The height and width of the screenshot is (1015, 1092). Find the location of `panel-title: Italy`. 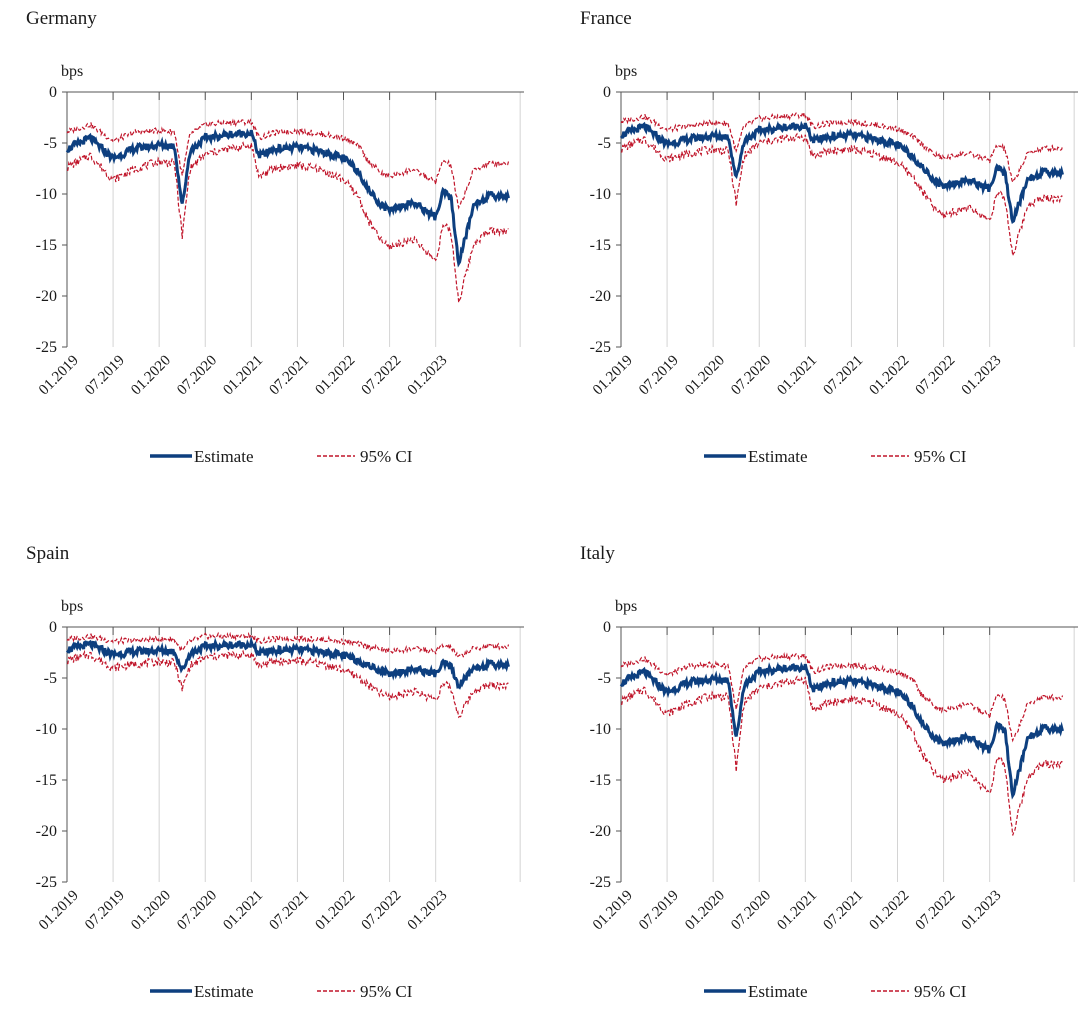

panel-title: Italy is located at coordinates (597, 553).